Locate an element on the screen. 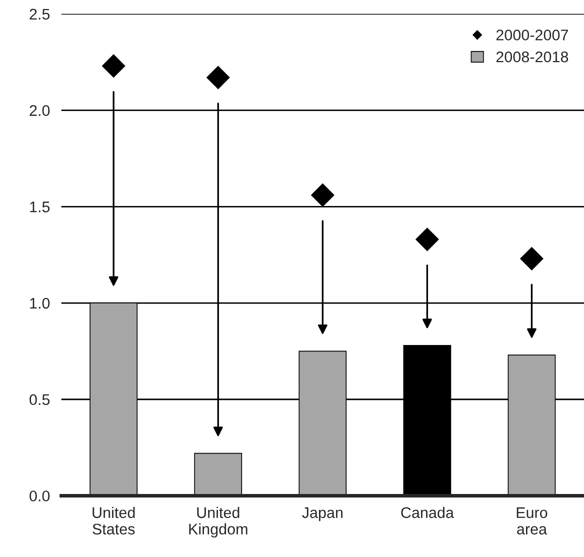 The width and height of the screenshot is (584, 557). legend-label: 2000-2007 is located at coordinates (532, 35).